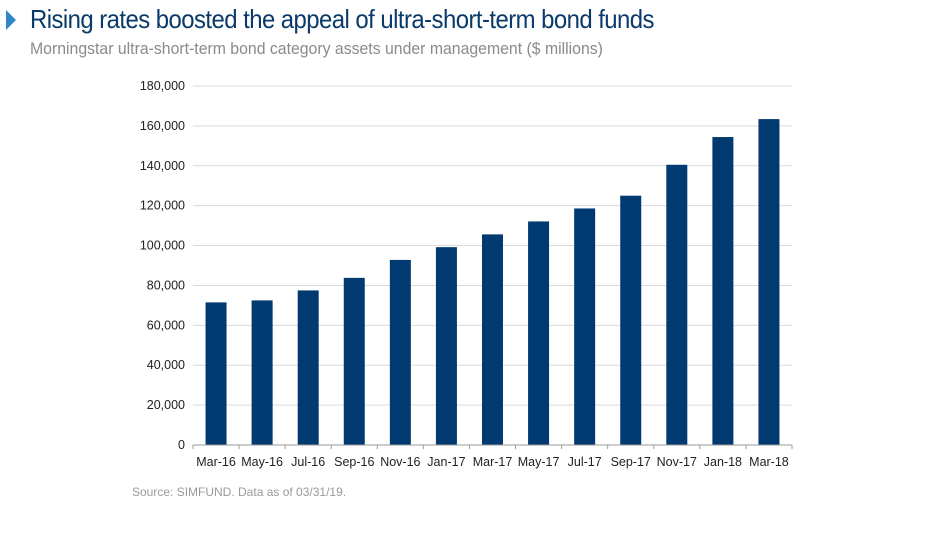 The height and width of the screenshot is (533, 933). I want to click on y-tick-label: 140,000, so click(162, 166).